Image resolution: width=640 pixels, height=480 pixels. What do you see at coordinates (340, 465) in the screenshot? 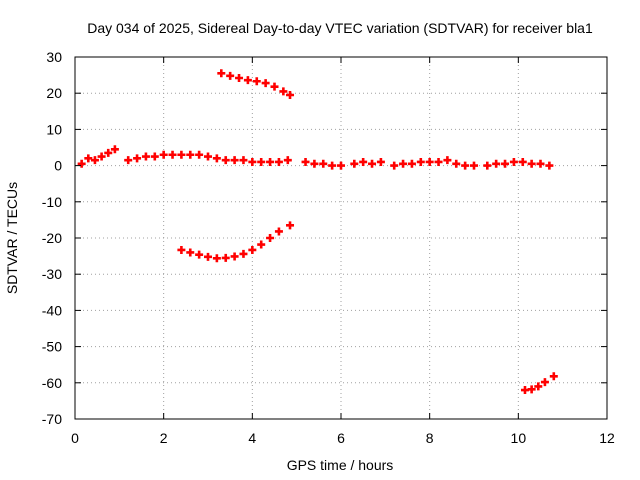
I see `x-axis-label: GPS time / hours` at bounding box center [340, 465].